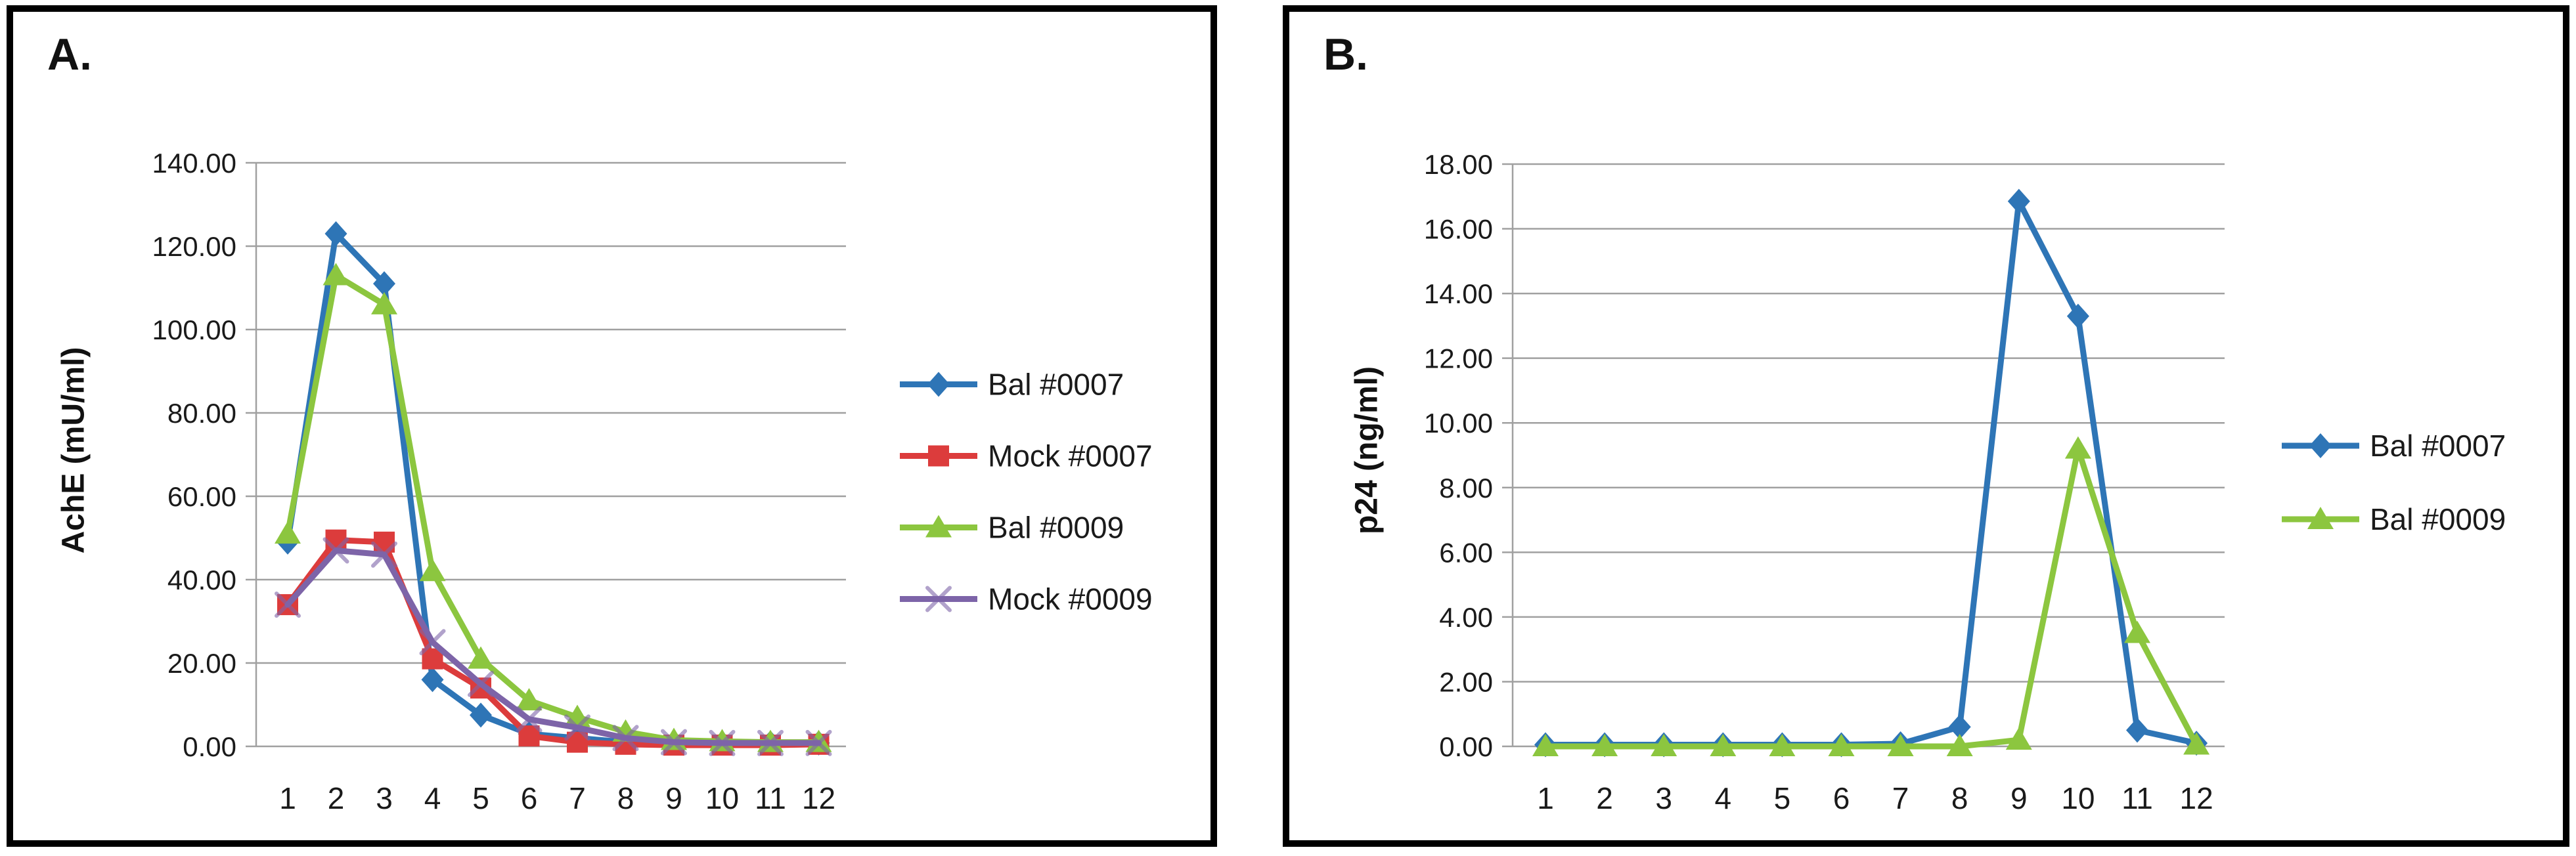  What do you see at coordinates (194, 329) in the screenshot?
I see `y-tick-label: 100.00` at bounding box center [194, 329].